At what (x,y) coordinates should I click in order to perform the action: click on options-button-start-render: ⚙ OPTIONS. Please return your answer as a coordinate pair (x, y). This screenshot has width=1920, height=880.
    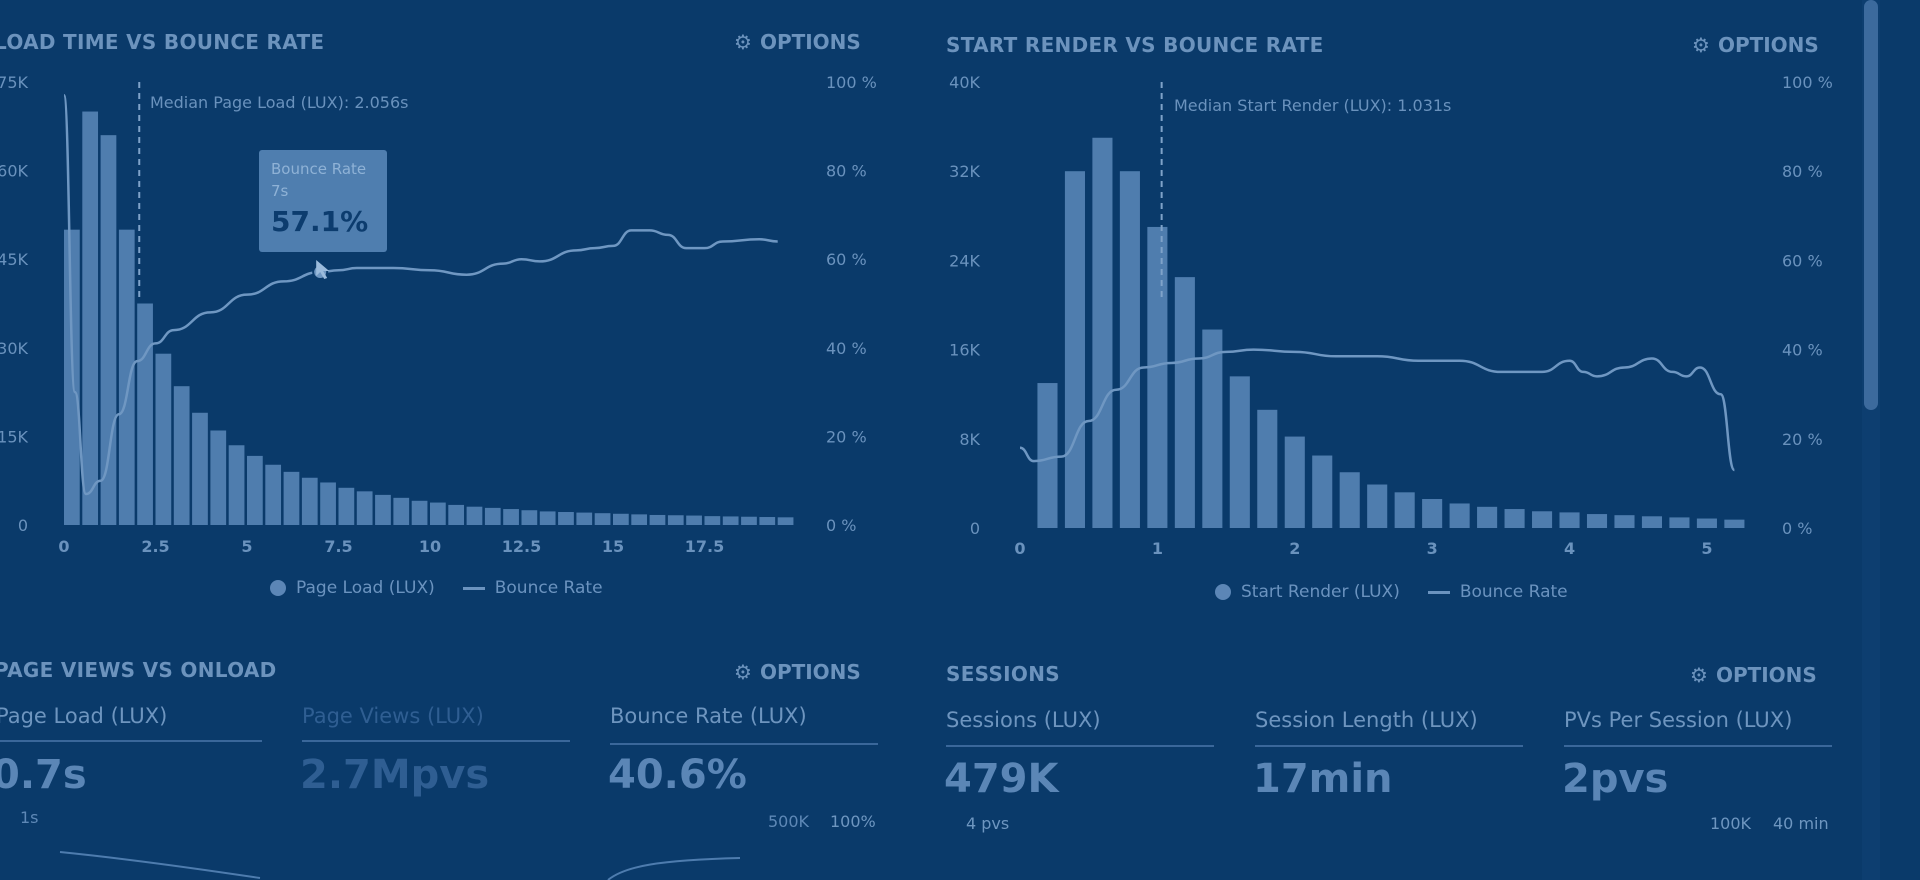
    Looking at the image, I should click on (1755, 45).